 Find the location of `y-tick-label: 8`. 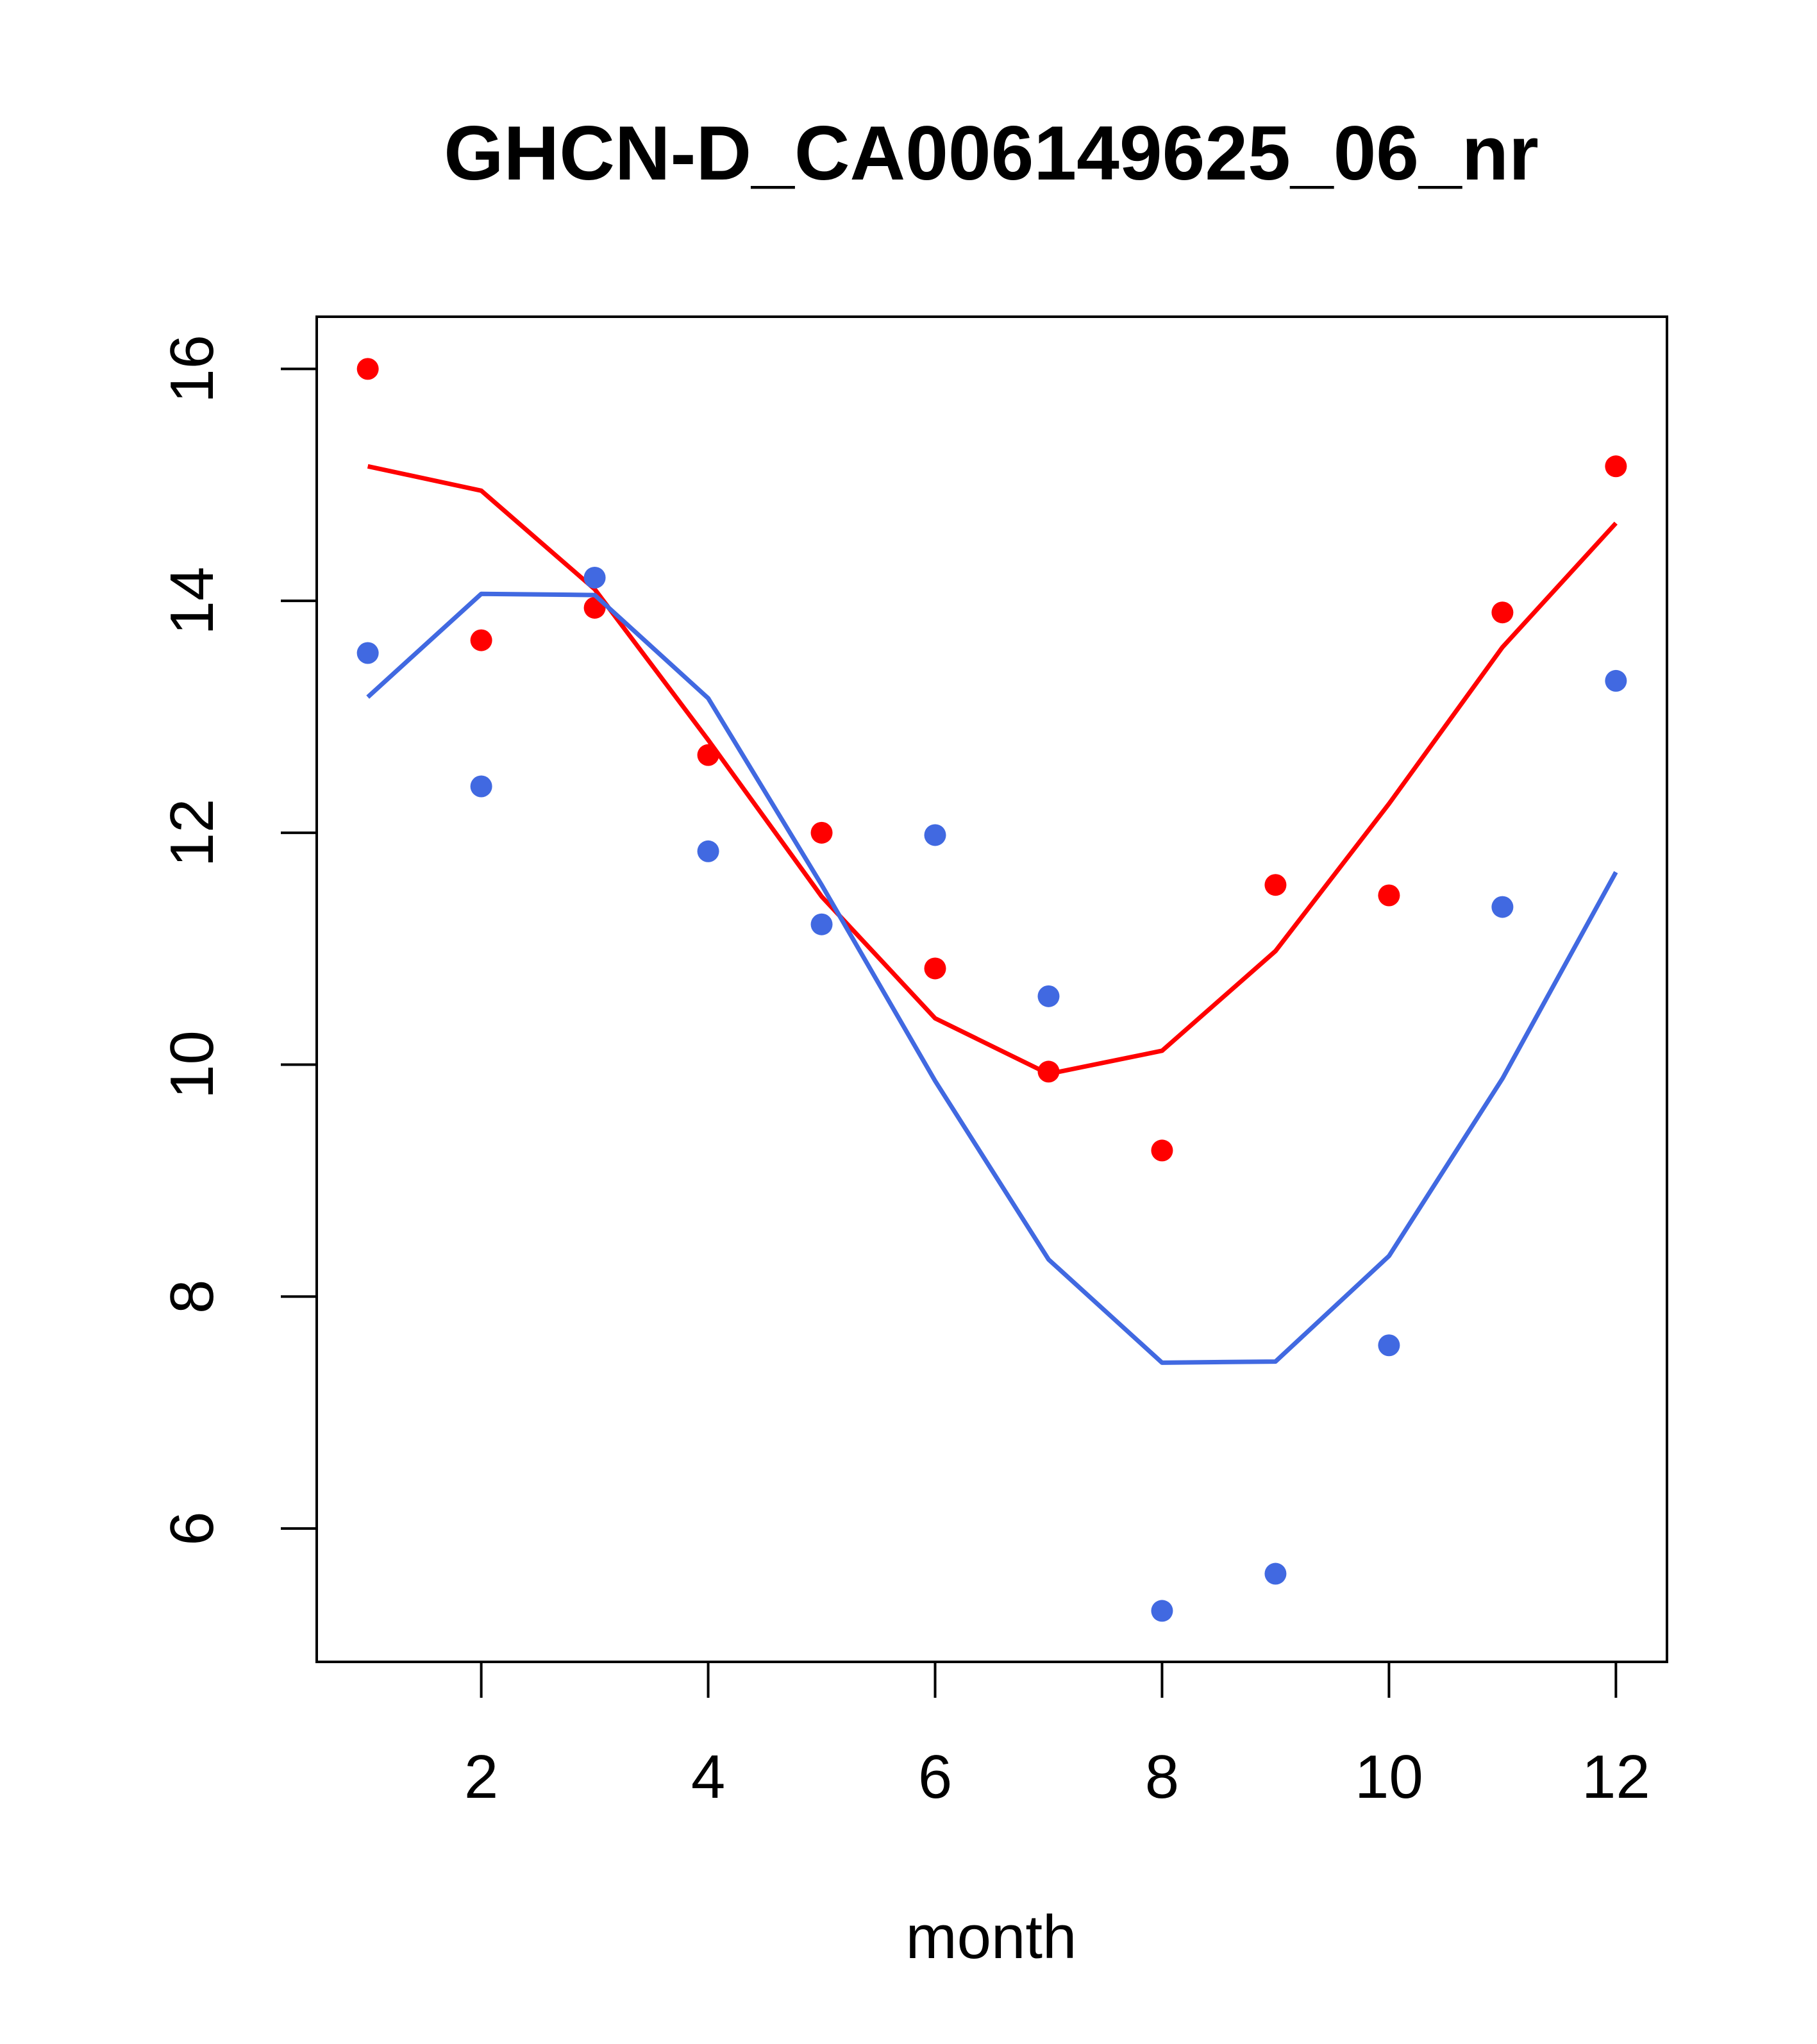

y-tick-label: 8 is located at coordinates (192, 1297).